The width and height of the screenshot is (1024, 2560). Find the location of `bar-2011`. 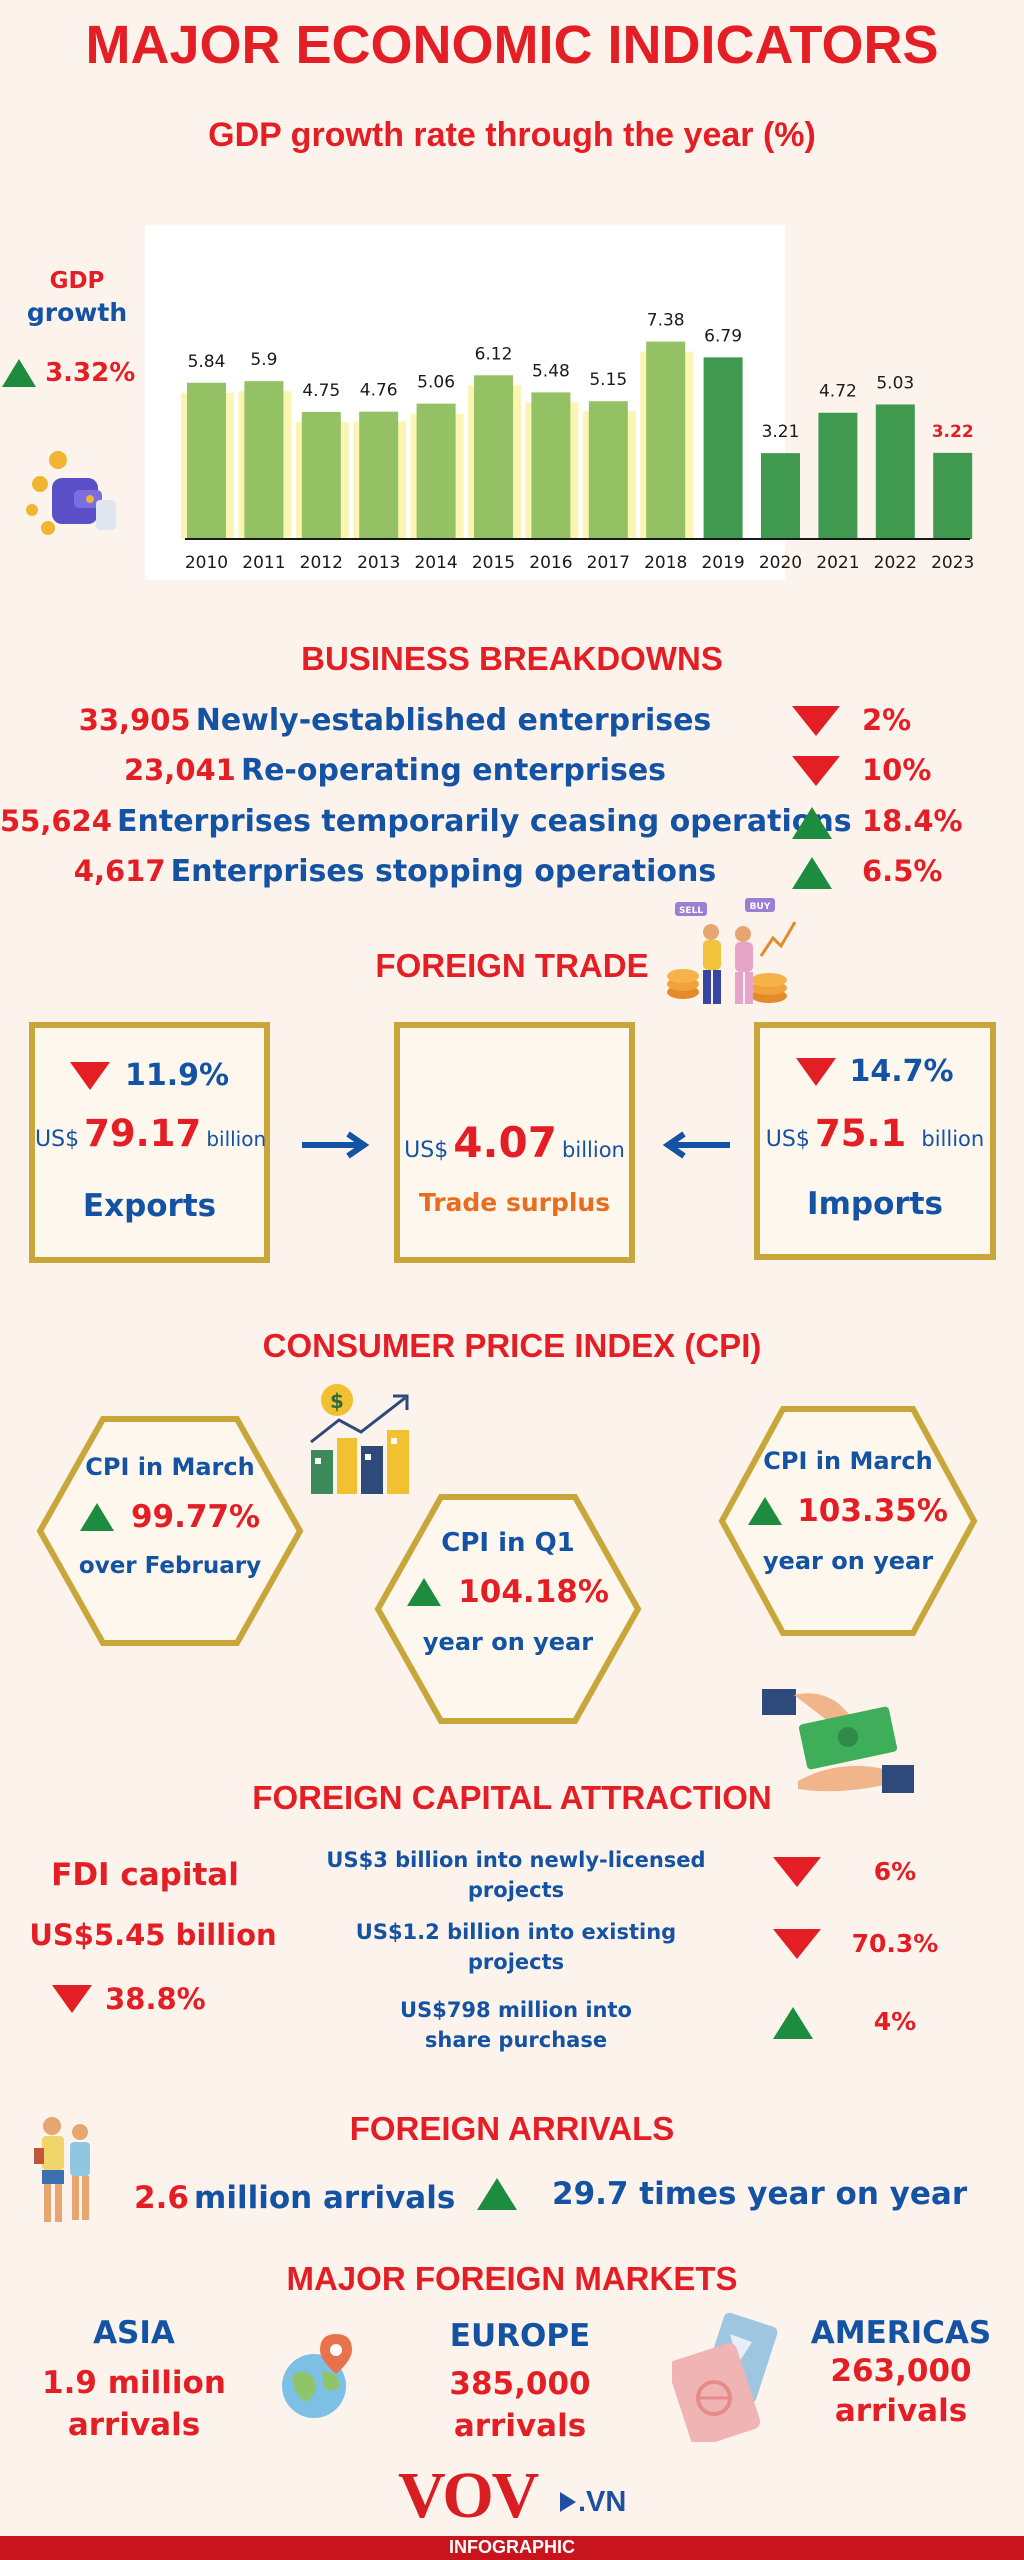

bar-2011 is located at coordinates (264, 460).